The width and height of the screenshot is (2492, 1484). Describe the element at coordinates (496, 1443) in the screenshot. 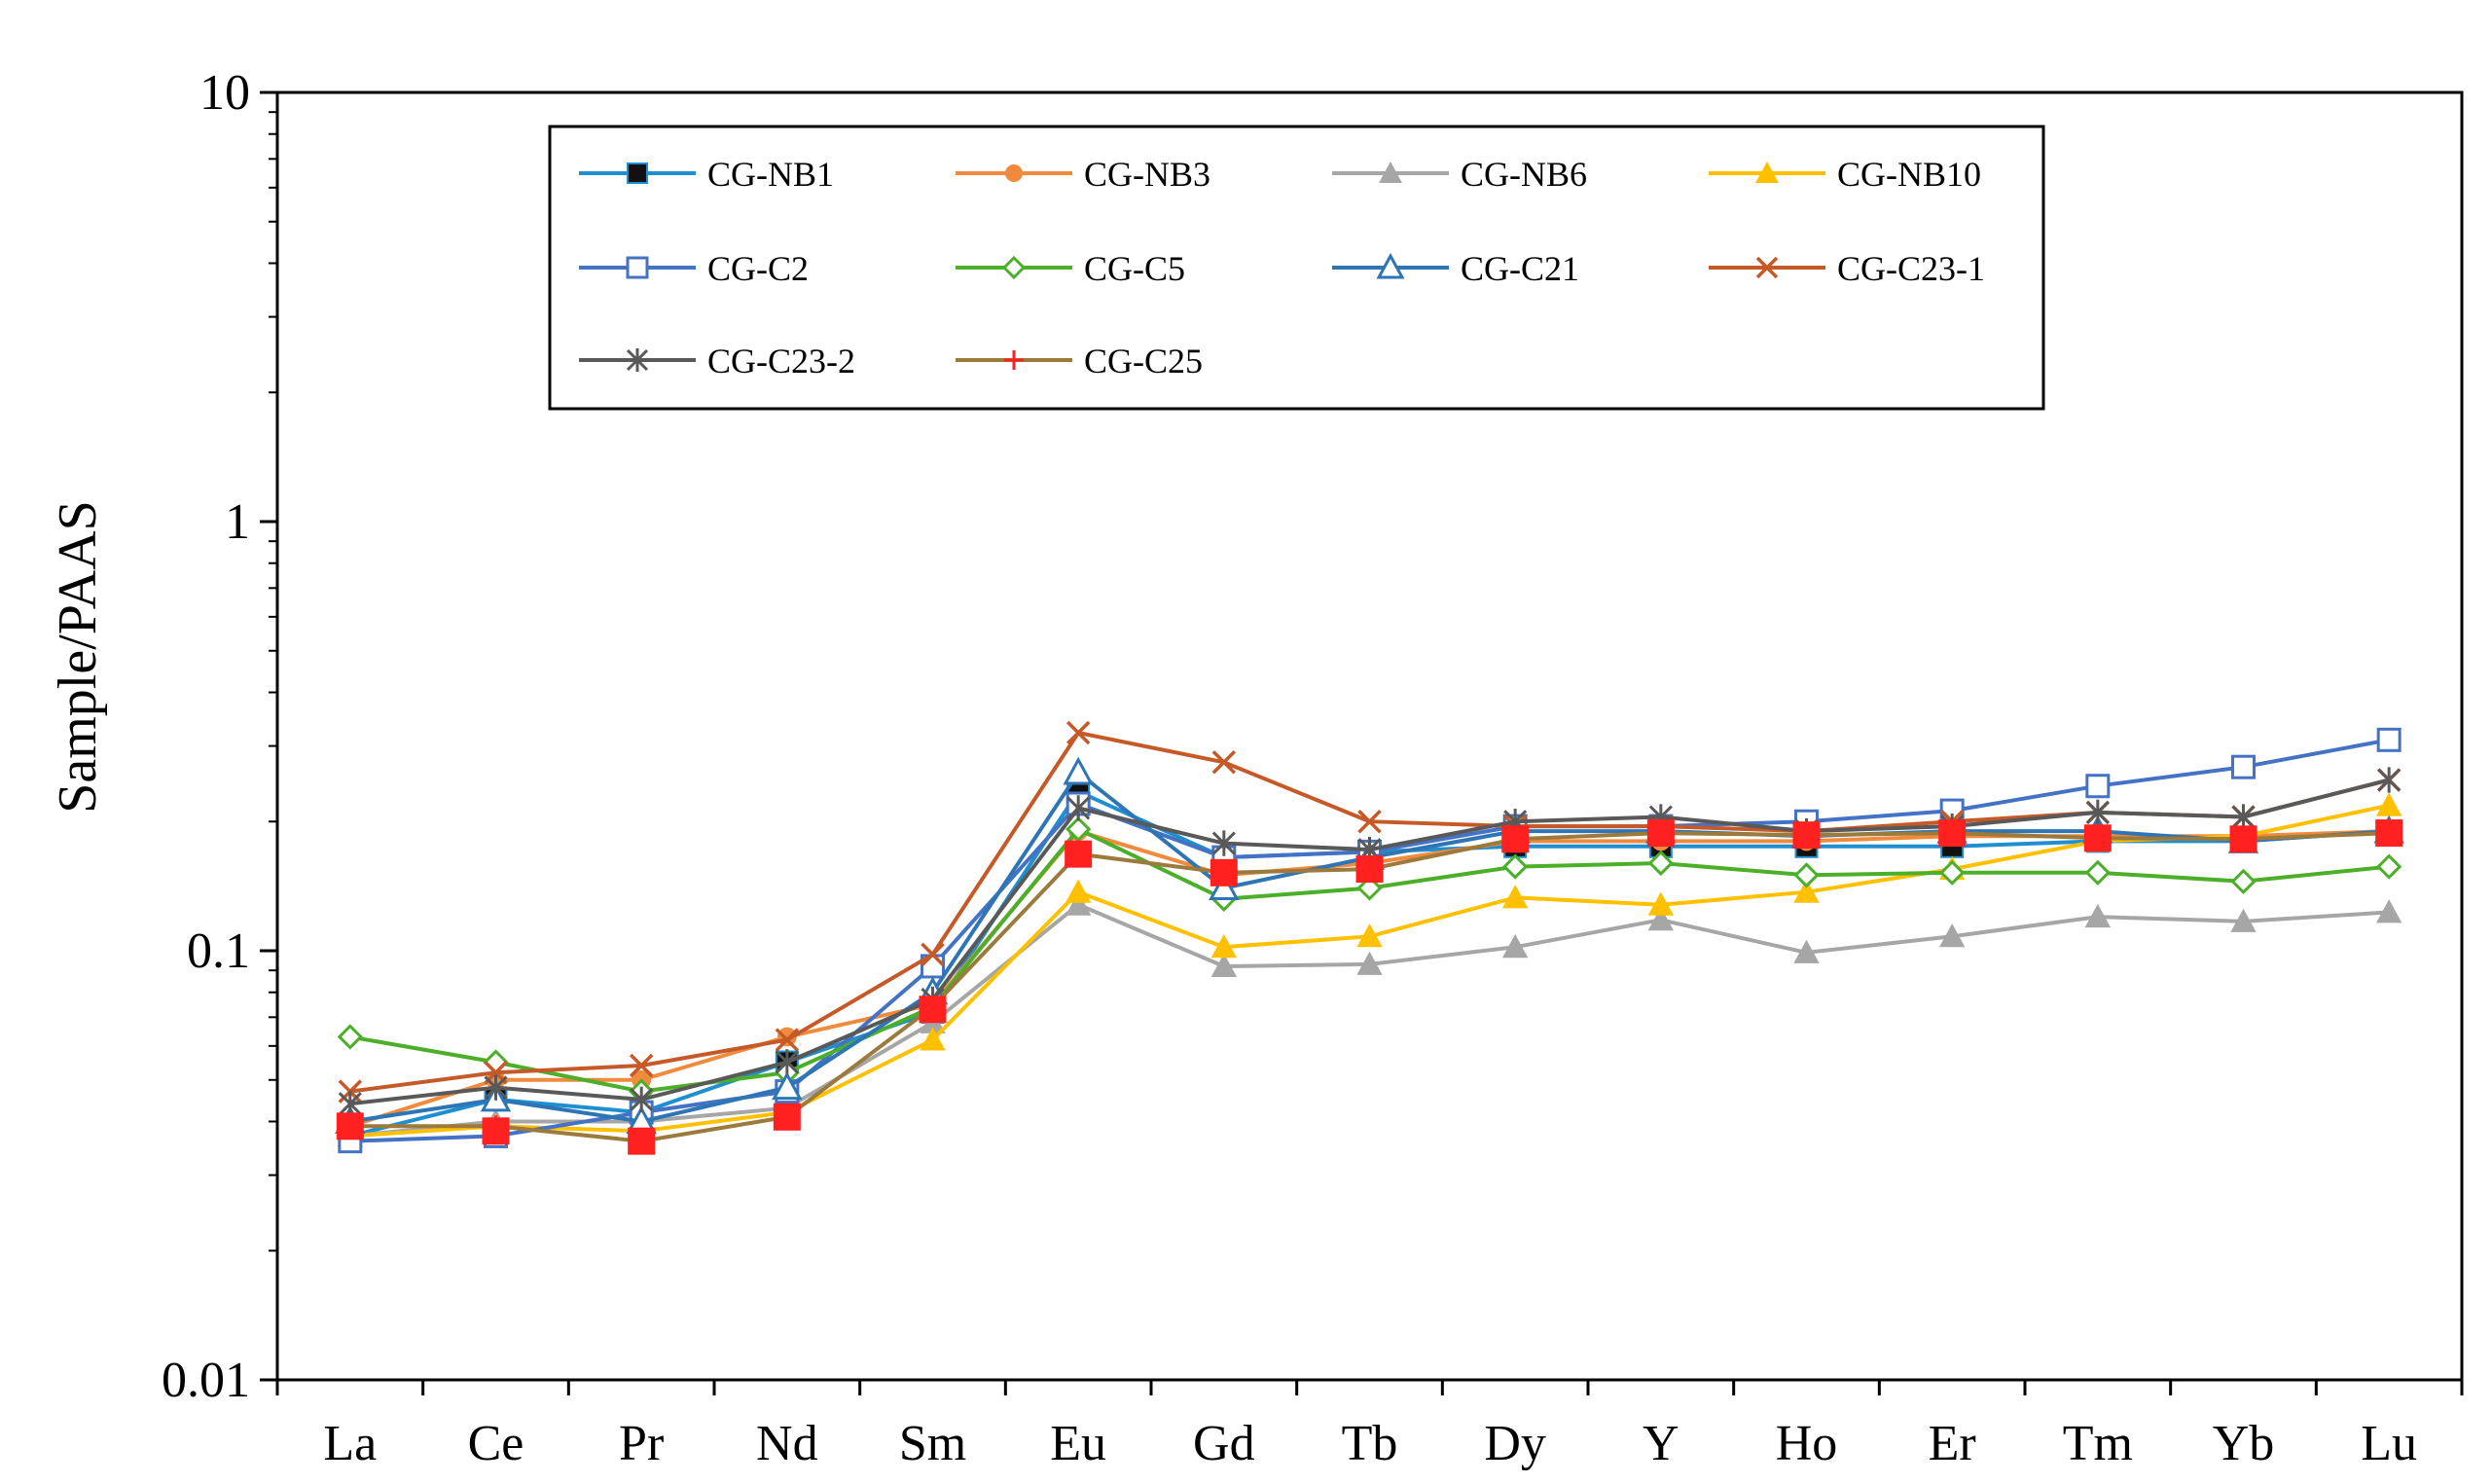

I see `x-tick-label: Ce` at that location.